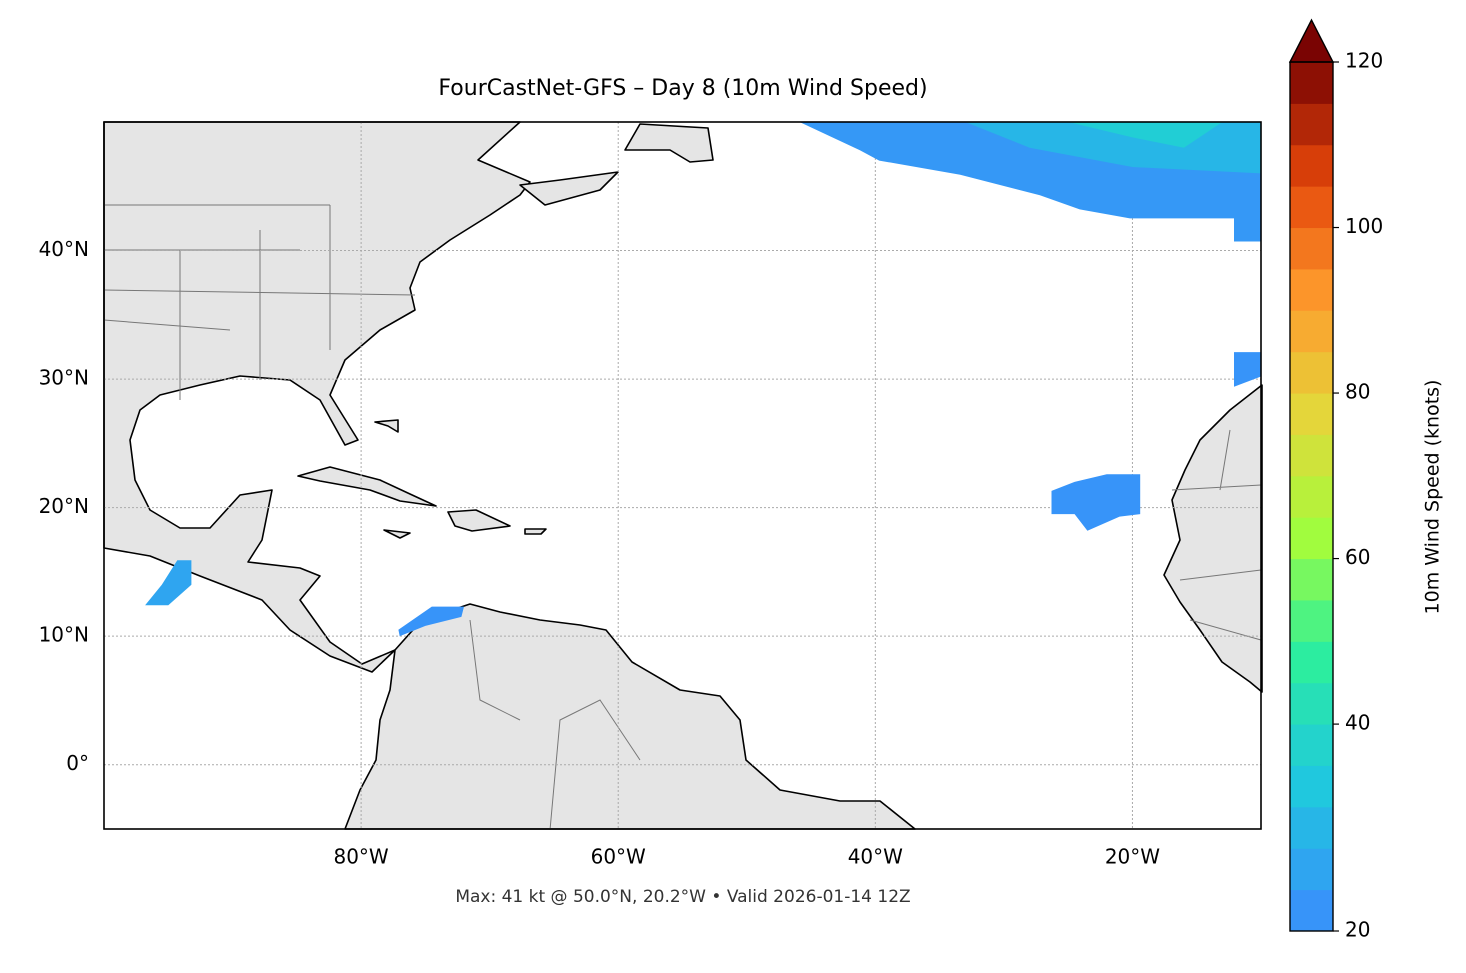 This screenshot has height=973, width=1466. I want to click on bahamas, so click(386, 426).